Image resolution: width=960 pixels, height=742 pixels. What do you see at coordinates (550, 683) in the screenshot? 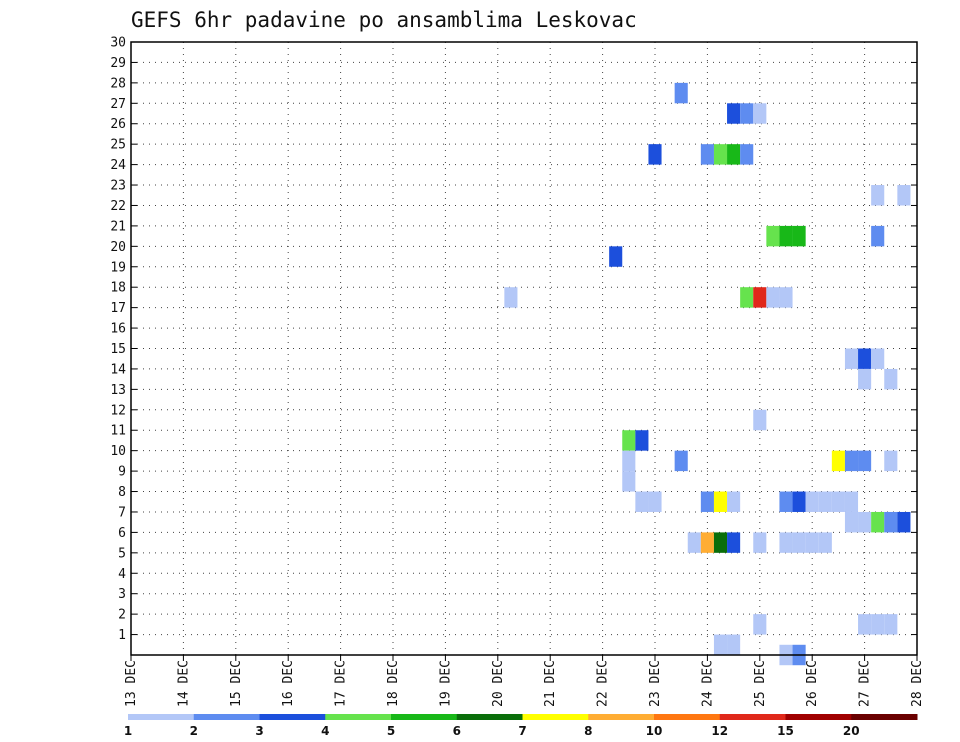
I see `x-tick-label: 21 DEC` at bounding box center [550, 683].